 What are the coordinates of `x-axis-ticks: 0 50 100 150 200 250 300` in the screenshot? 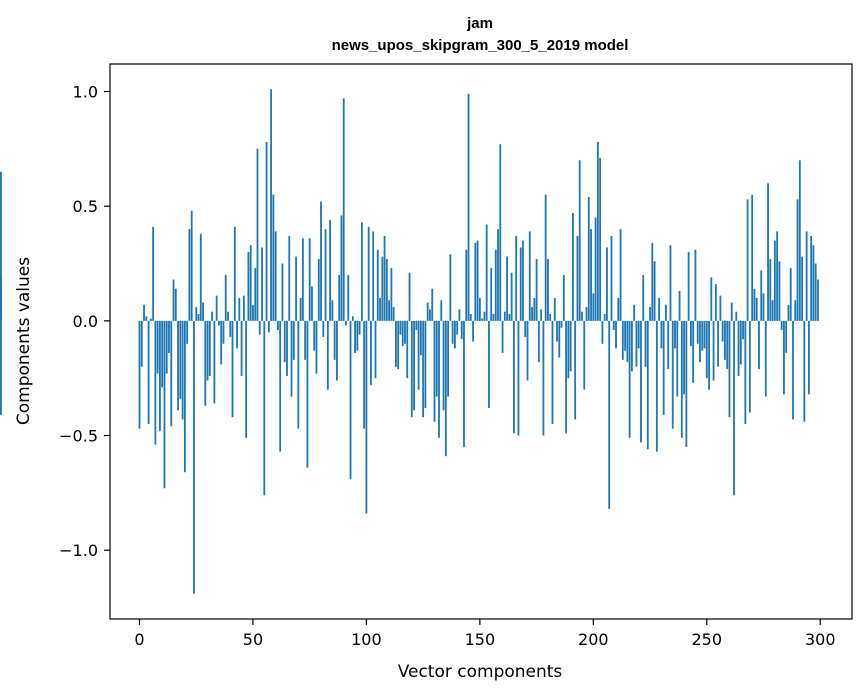 It's located at (485, 634).